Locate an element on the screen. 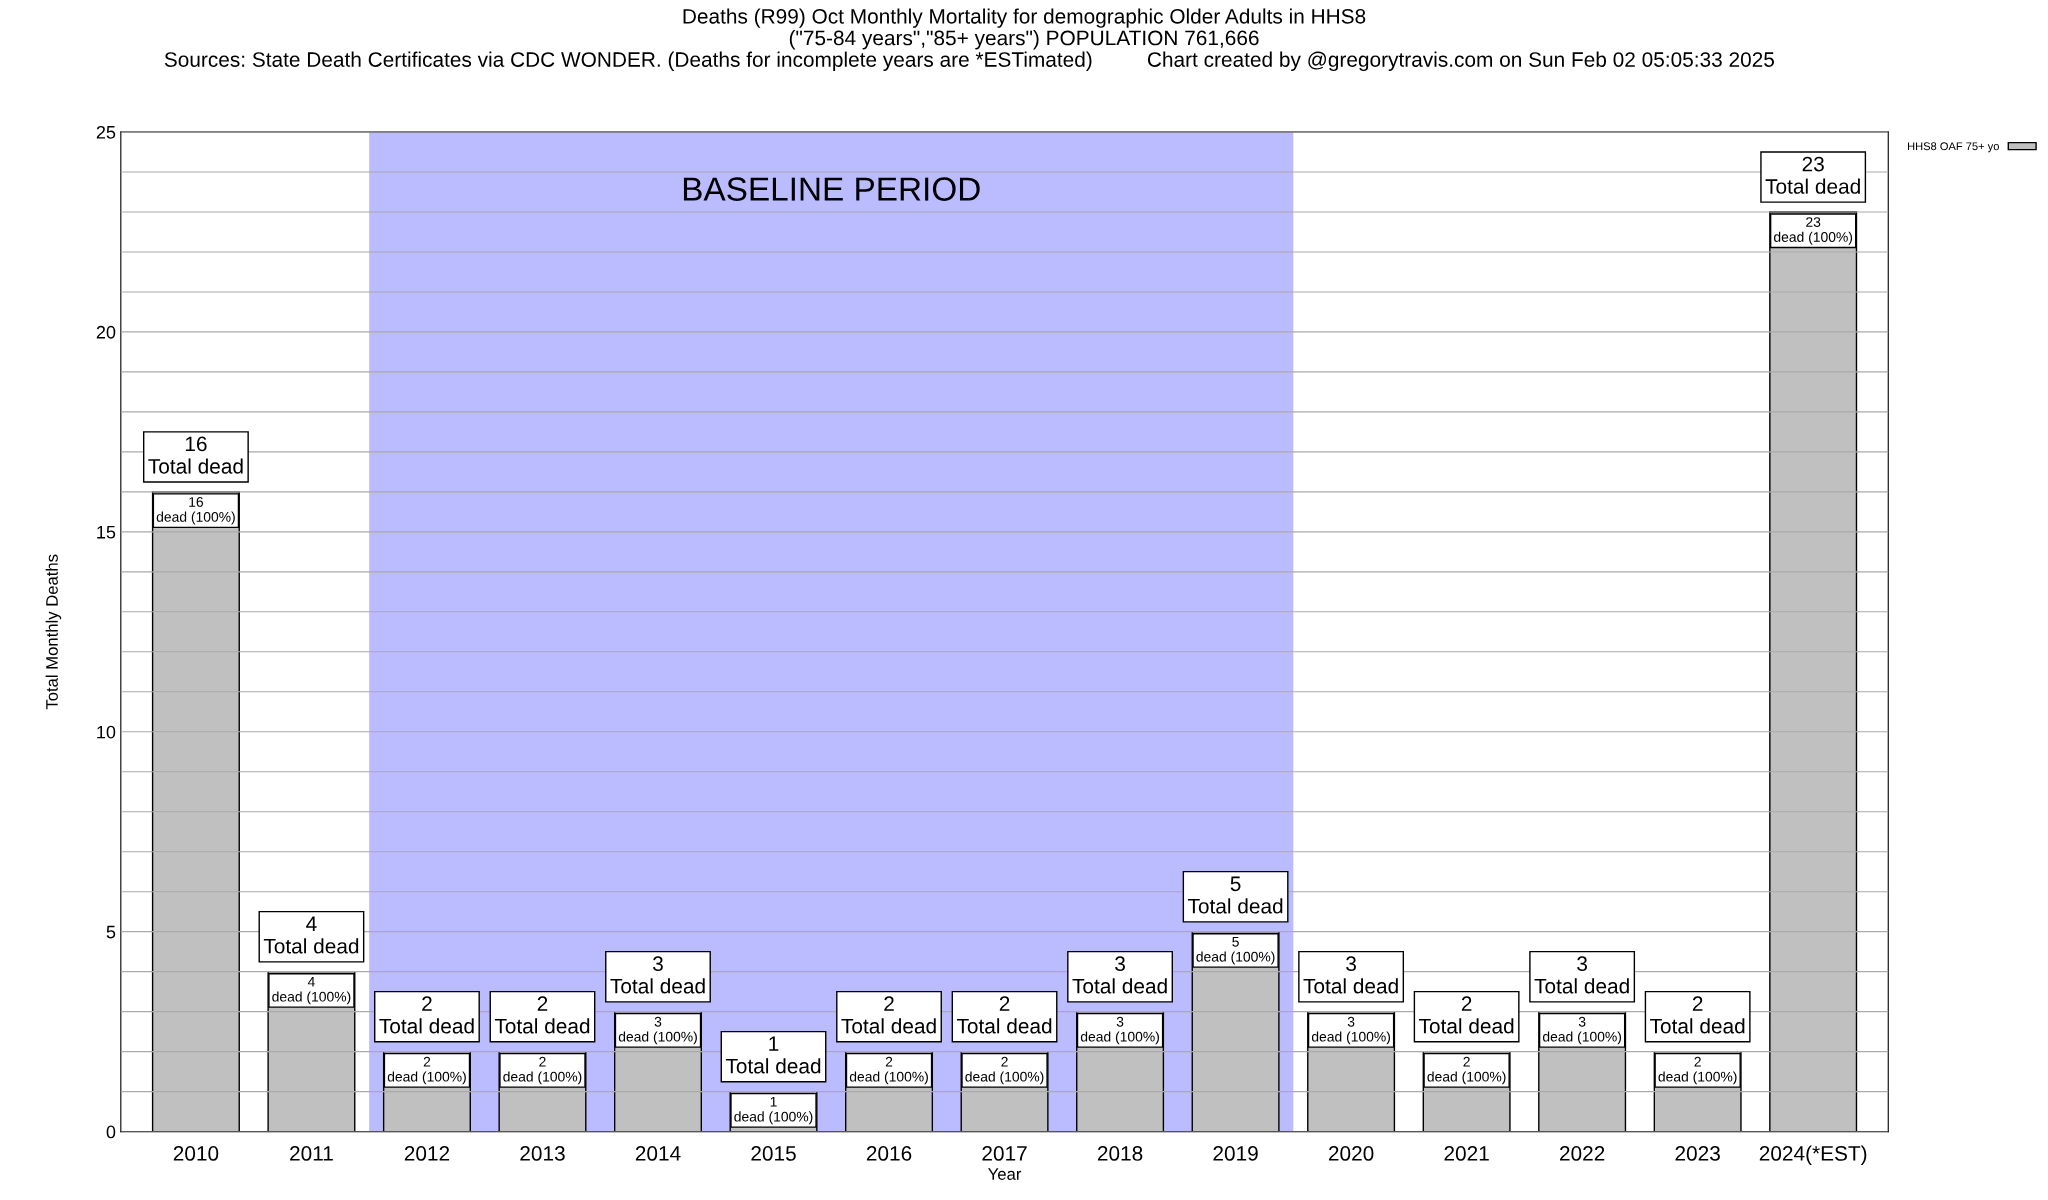 The image size is (2048, 1200). data-label: 23 dead (100%) is located at coordinates (1813, 231).